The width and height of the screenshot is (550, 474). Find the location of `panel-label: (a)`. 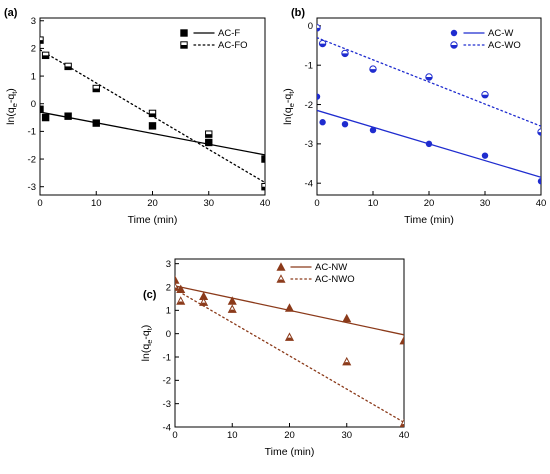

panel-label: (a) is located at coordinates (11, 13).